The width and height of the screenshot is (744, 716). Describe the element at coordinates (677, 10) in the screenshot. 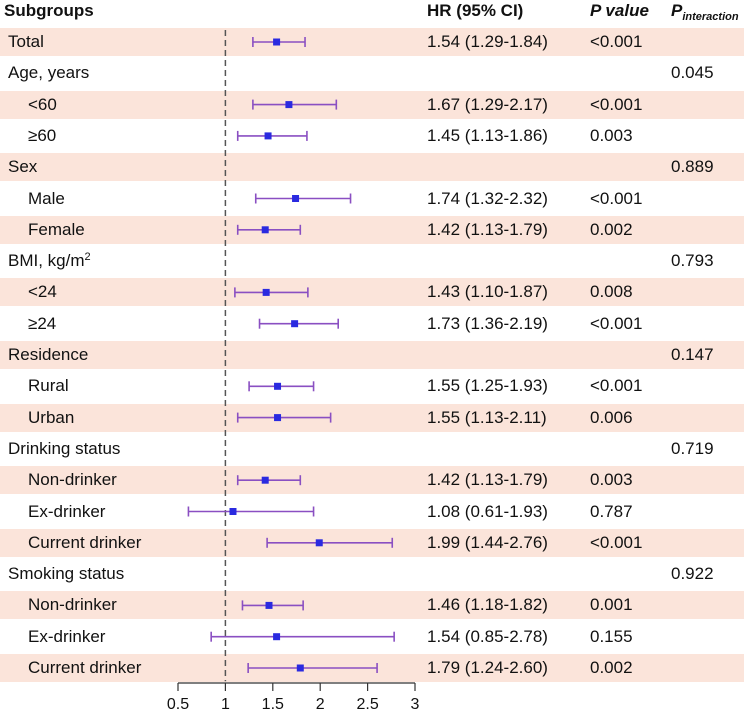

I see `header-p-interaction-main: P` at that location.